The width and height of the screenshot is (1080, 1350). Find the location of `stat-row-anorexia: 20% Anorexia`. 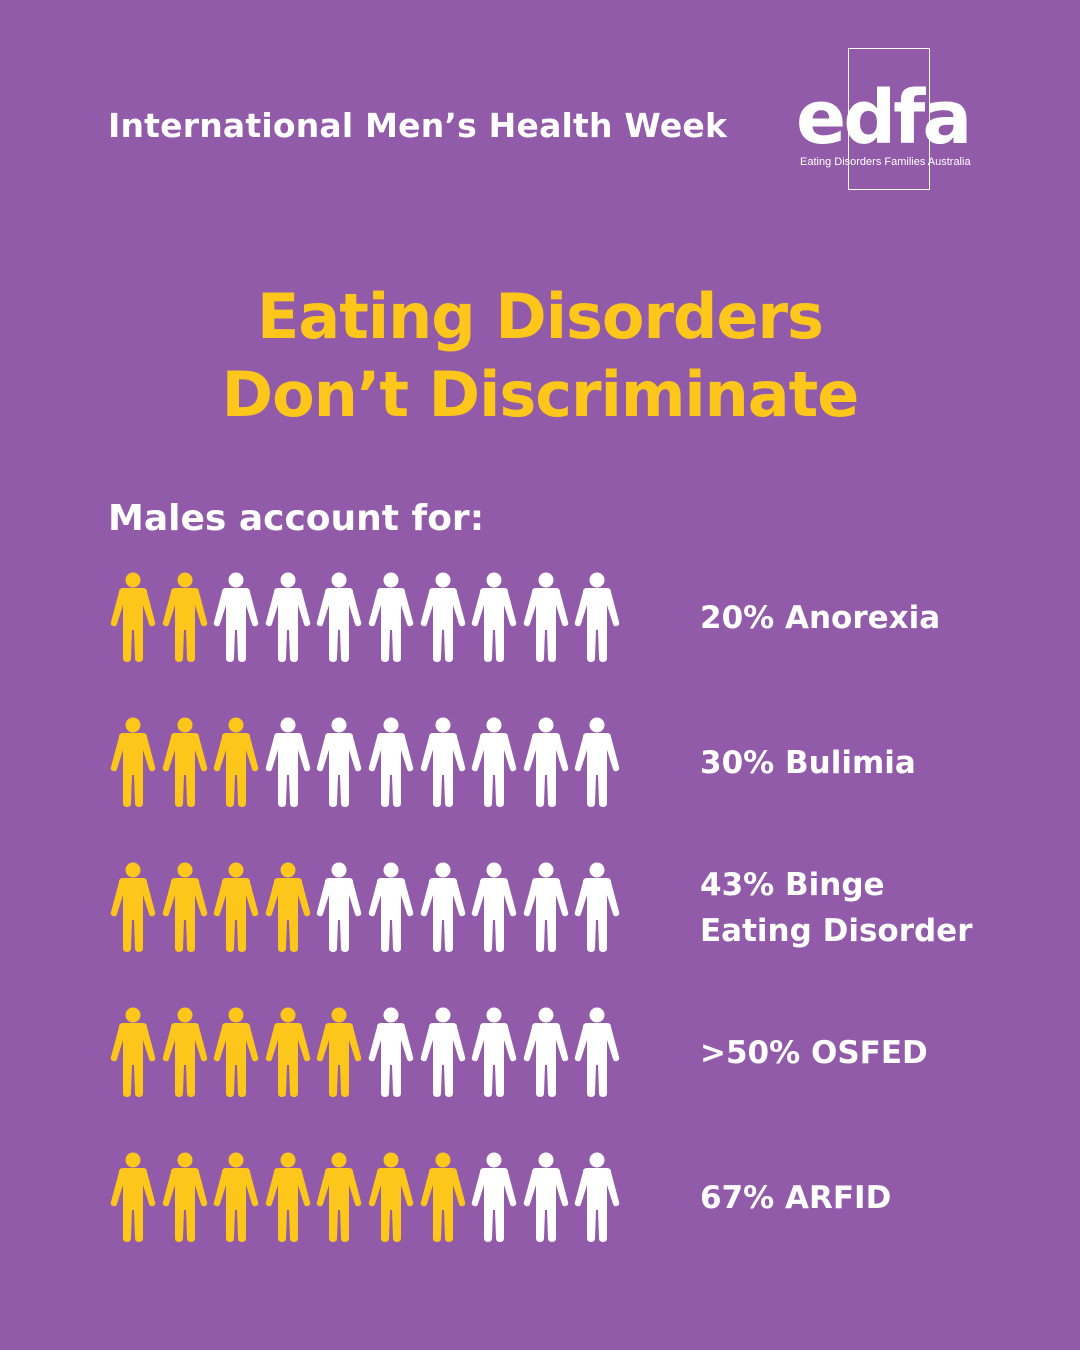

stat-row-anorexia: 20% Anorexia is located at coordinates (558, 618).